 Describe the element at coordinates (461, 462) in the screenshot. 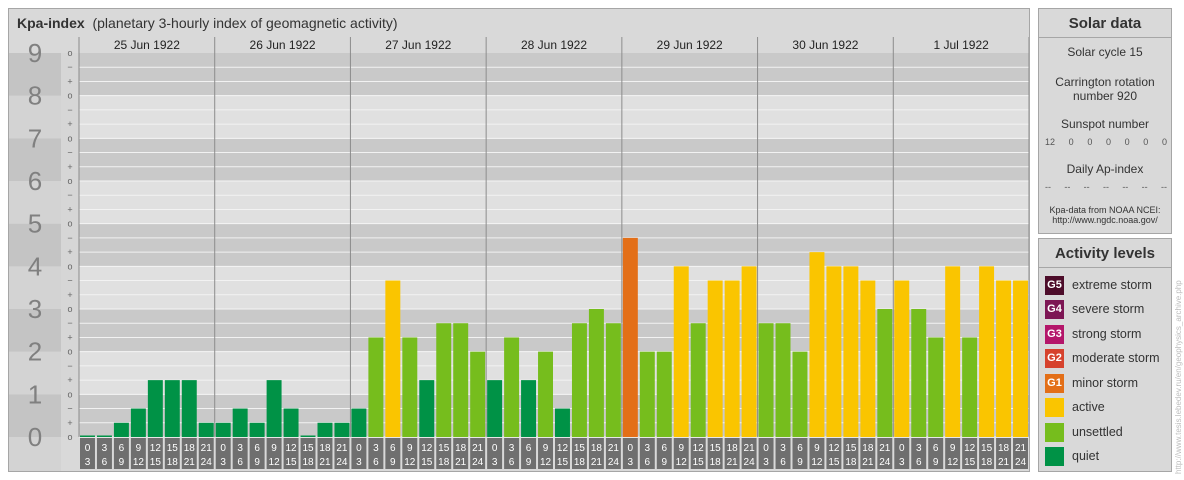

I see `hour-label-end: 21` at that location.